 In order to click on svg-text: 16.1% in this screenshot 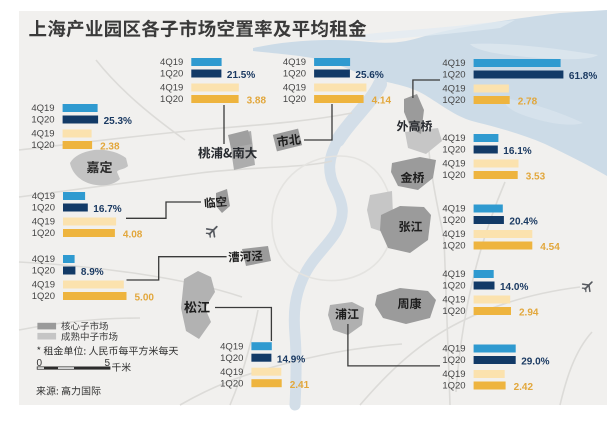, I will do `click(517, 151)`.